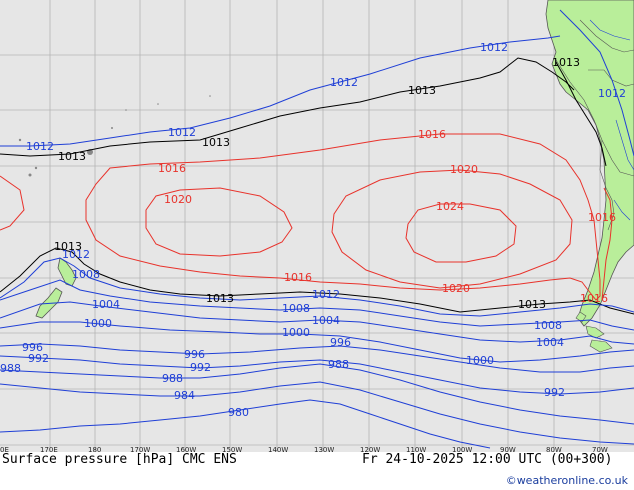  What do you see at coordinates (119, 459) in the screenshot?
I see `map-title: Surface pressure [hPa] CMC ENS` at bounding box center [119, 459].